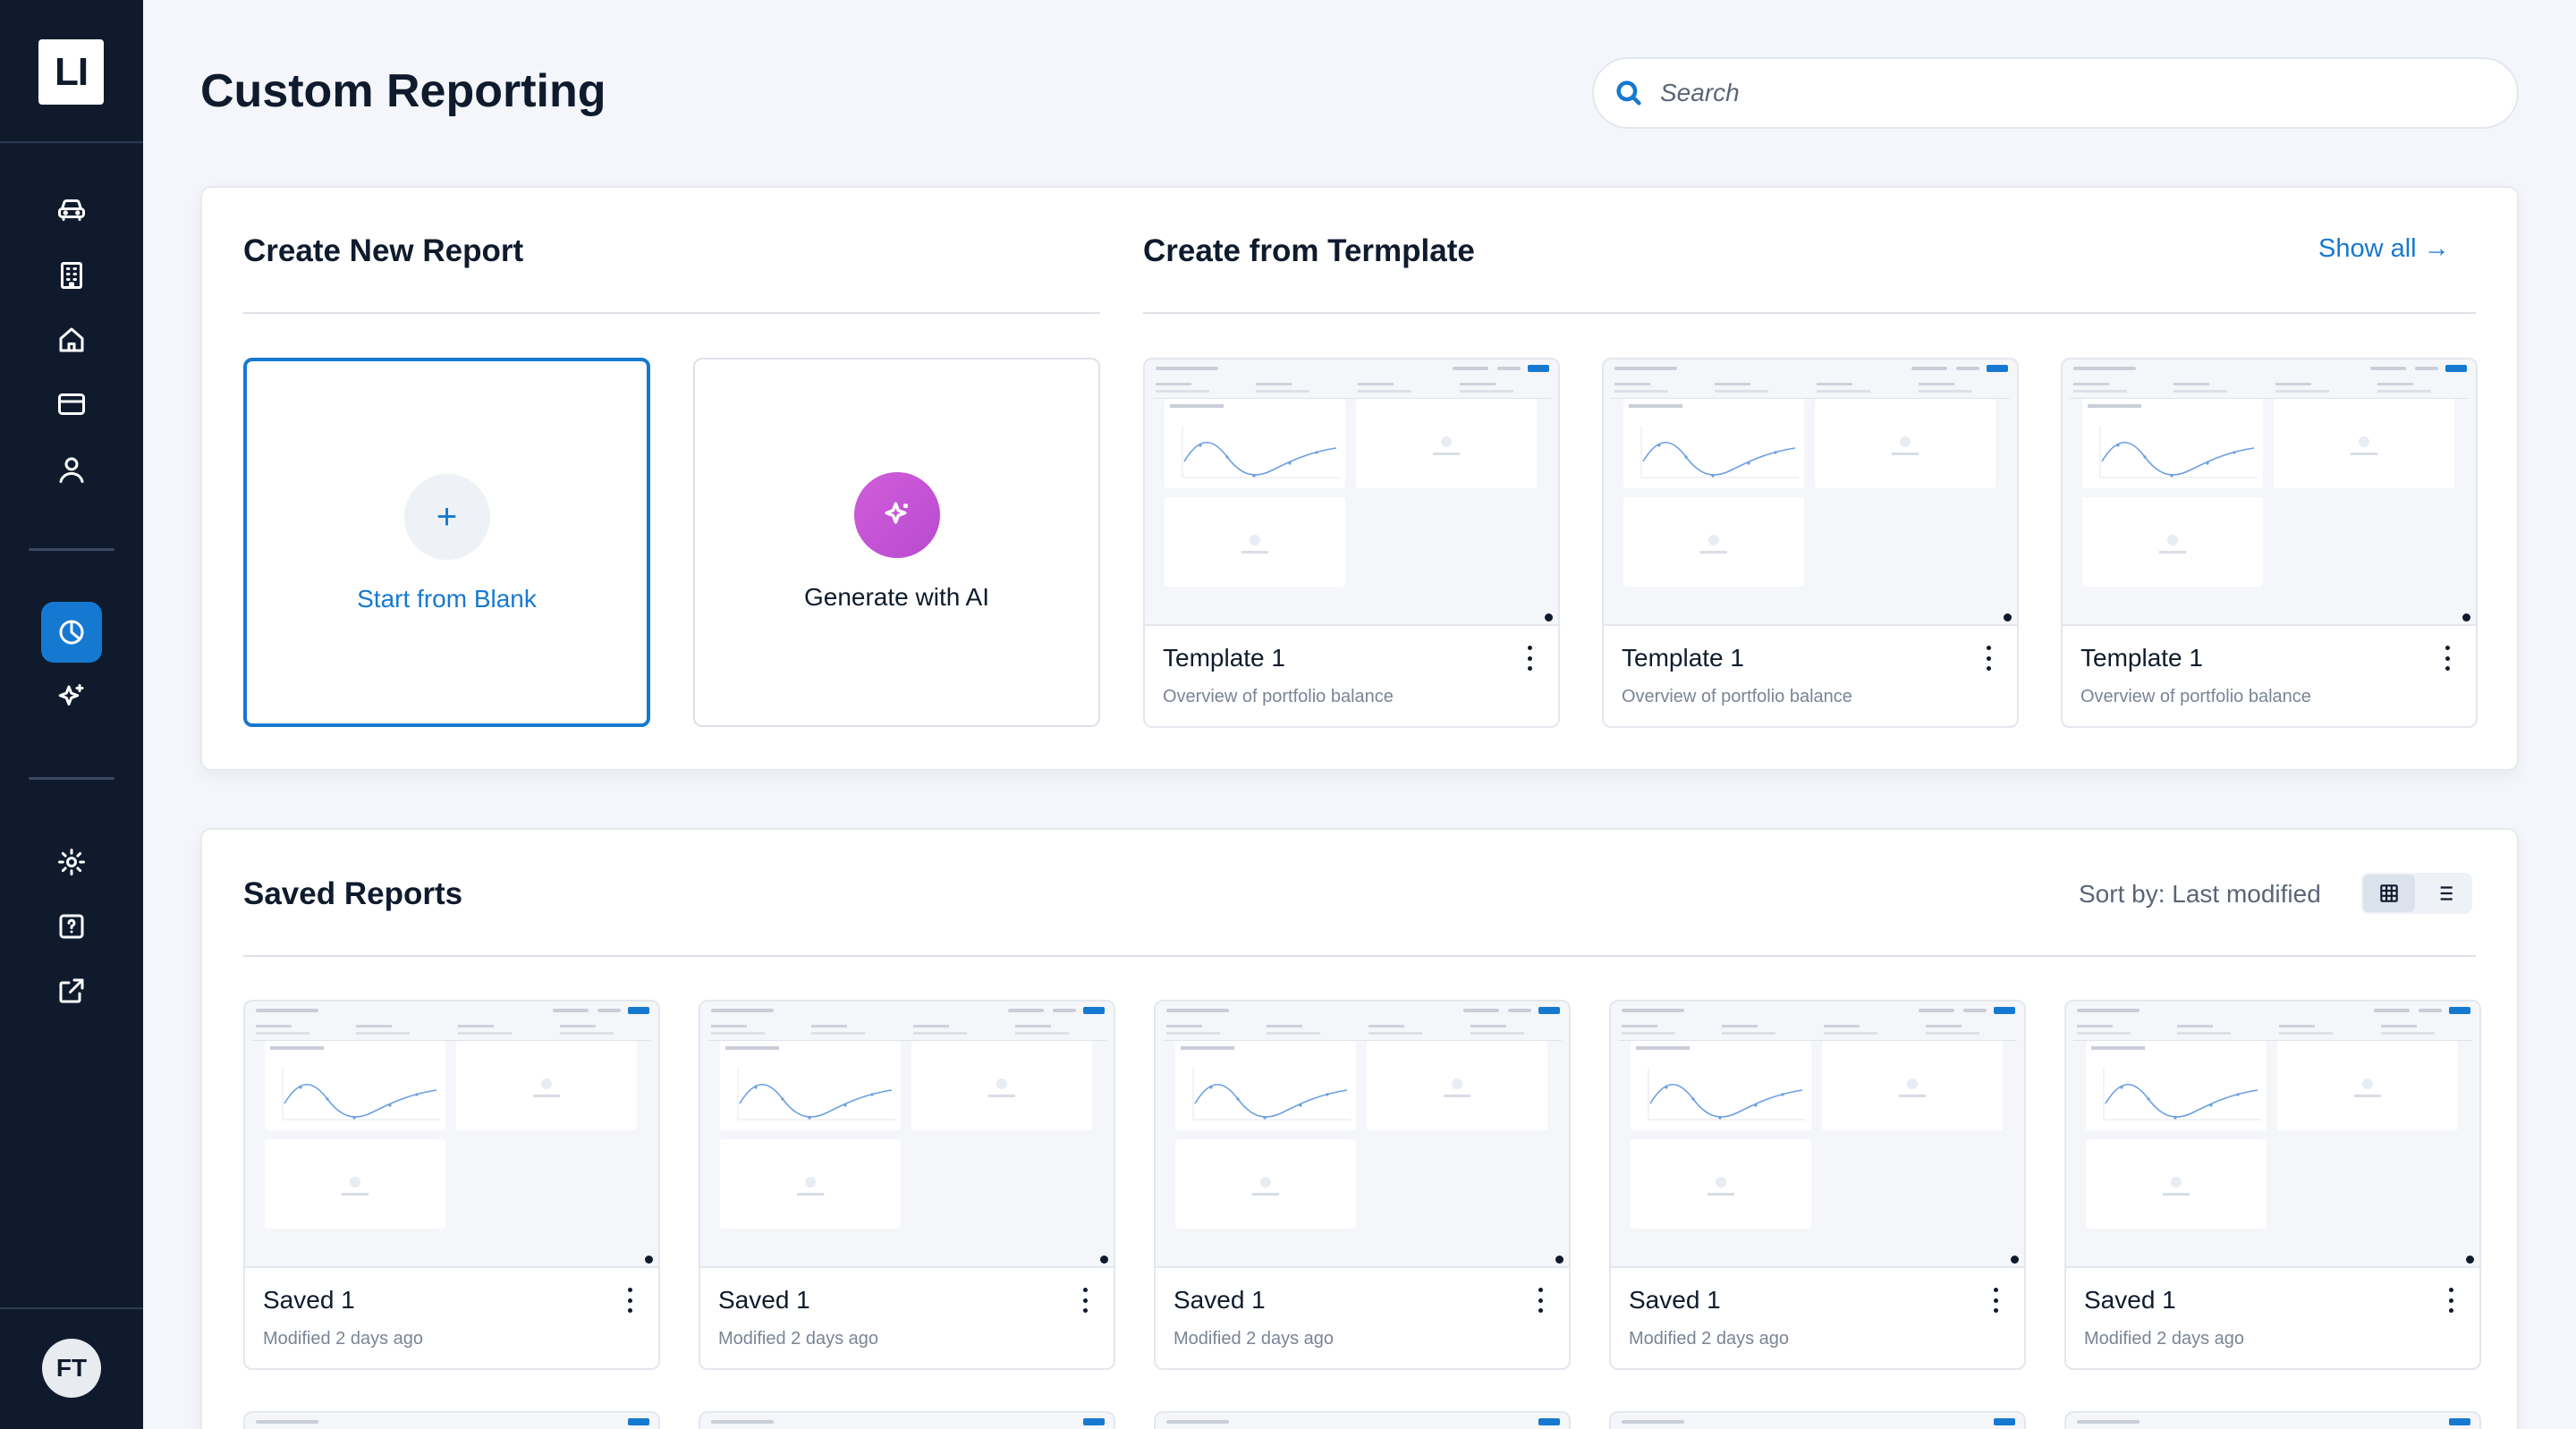 The height and width of the screenshot is (1429, 2576). I want to click on start-from-blank-card: + Start from Blank, so click(446, 542).